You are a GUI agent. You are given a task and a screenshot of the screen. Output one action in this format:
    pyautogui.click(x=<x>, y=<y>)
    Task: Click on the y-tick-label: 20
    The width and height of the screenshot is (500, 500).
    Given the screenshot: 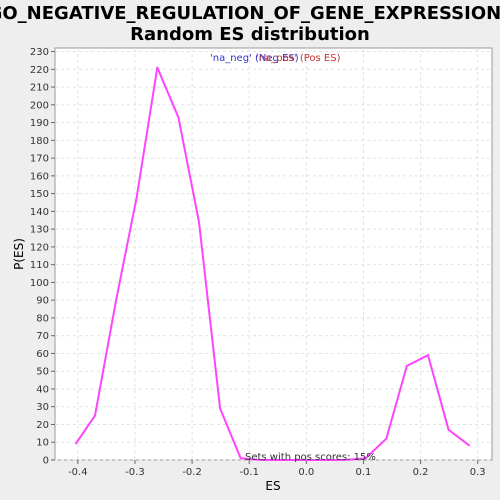 What is the action you would take?
    pyautogui.click(x=42, y=425)
    